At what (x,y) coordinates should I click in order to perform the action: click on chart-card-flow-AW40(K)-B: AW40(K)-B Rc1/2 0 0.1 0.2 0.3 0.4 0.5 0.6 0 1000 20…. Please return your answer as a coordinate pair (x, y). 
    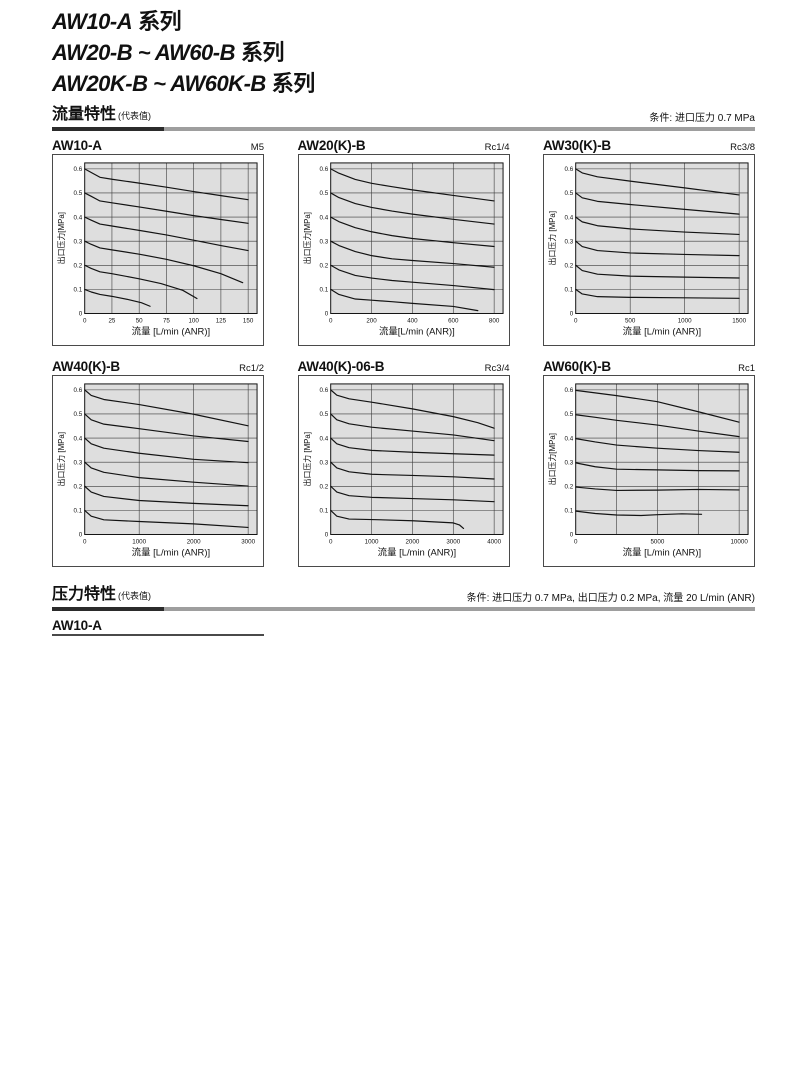
    Looking at the image, I should click on (158, 463).